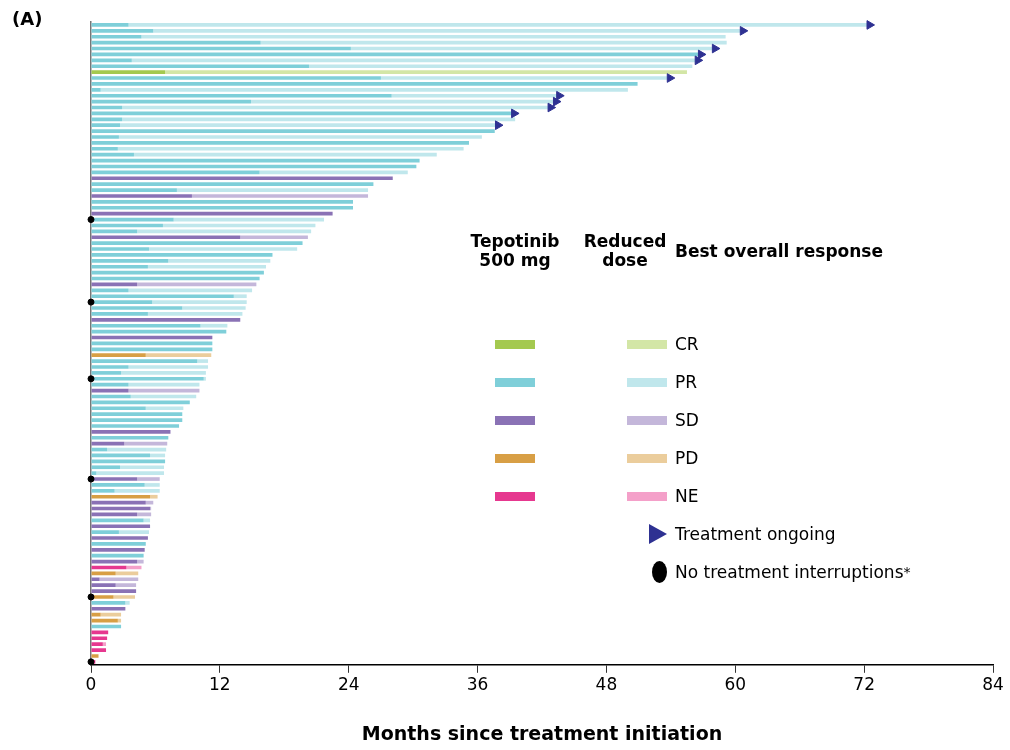 The width and height of the screenshot is (1010, 750). Describe the element at coordinates (542, 732) in the screenshot. I see `x-axis-title: Months since treatment initiation` at that location.